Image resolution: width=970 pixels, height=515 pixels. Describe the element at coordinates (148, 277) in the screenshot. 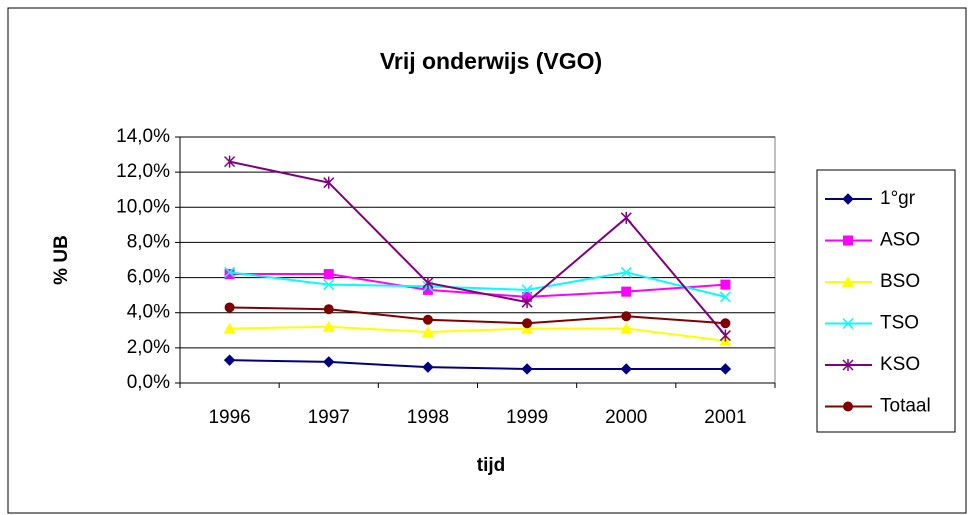

I see `y-tick-label: 6,0%` at that location.